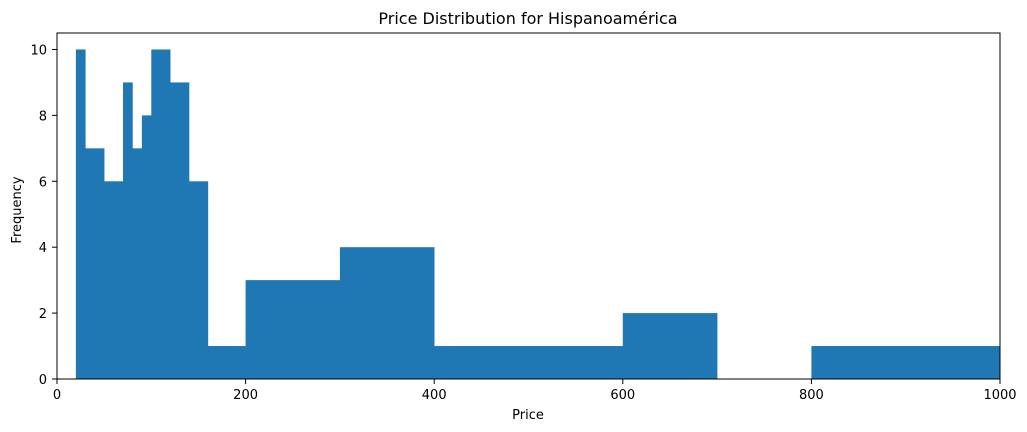 This screenshot has height=432, width=1027. What do you see at coordinates (17, 209) in the screenshot?
I see `y-axis-label: Frequency` at bounding box center [17, 209].